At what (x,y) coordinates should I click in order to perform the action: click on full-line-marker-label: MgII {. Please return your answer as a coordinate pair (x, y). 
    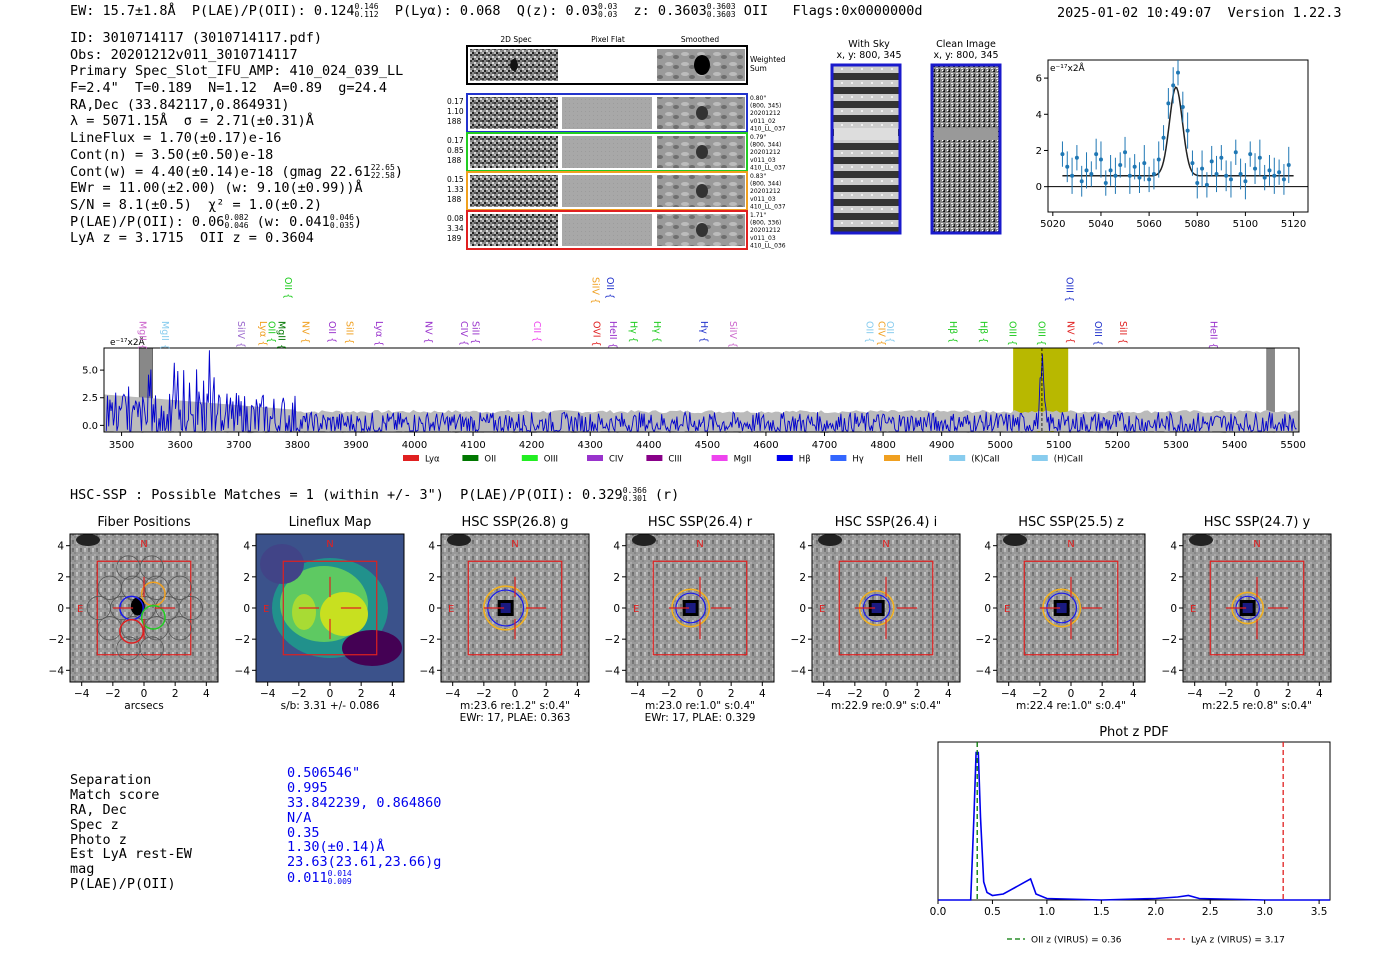
    Looking at the image, I should click on (142, 335).